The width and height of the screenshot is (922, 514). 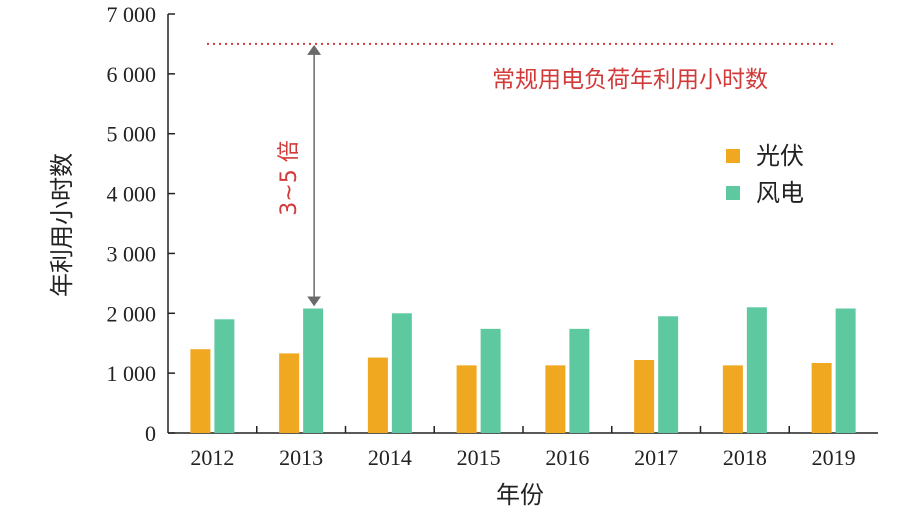 I want to click on bar-wind-2017, so click(x=668, y=374).